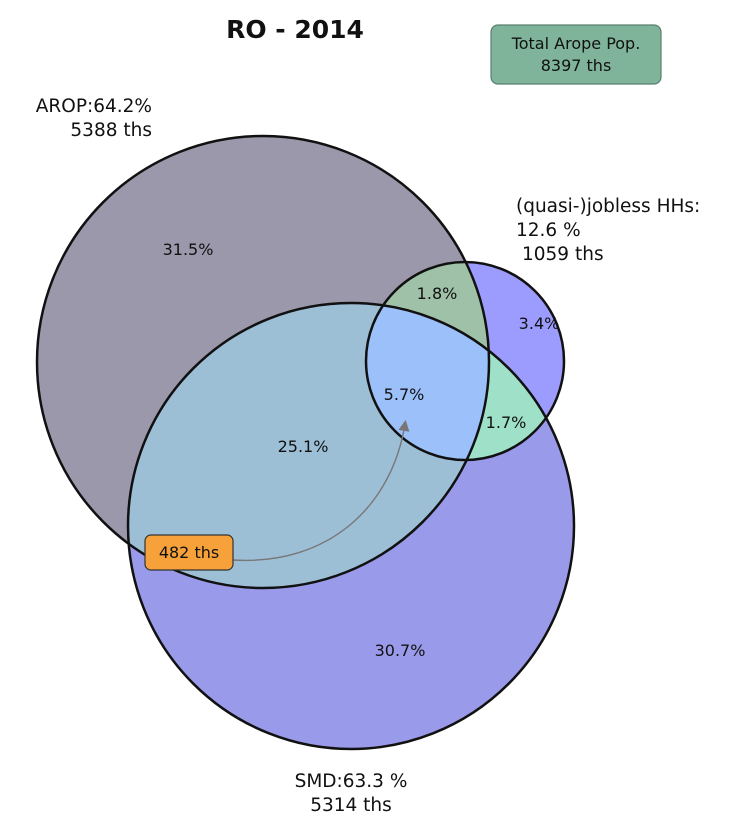  What do you see at coordinates (563, 254) in the screenshot?
I see `jobless-label-line3: 1059 ths` at bounding box center [563, 254].